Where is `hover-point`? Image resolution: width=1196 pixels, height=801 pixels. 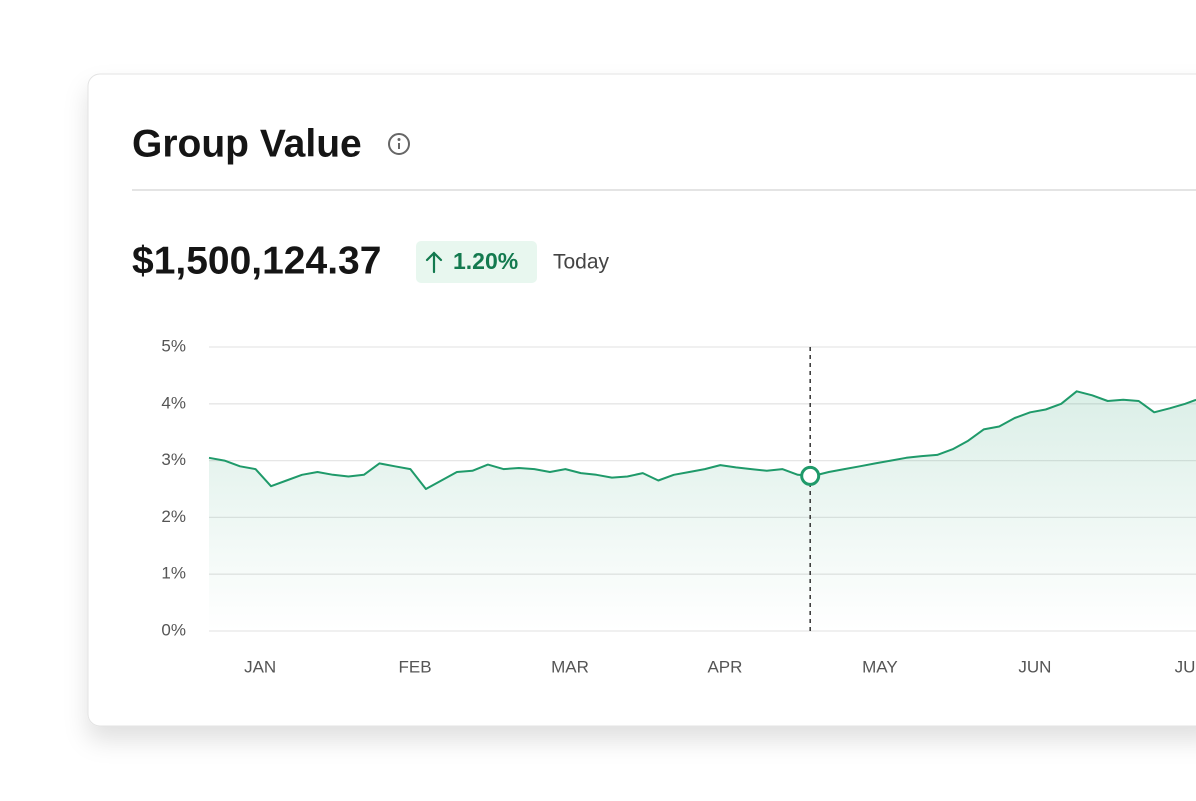 hover-point is located at coordinates (810, 475).